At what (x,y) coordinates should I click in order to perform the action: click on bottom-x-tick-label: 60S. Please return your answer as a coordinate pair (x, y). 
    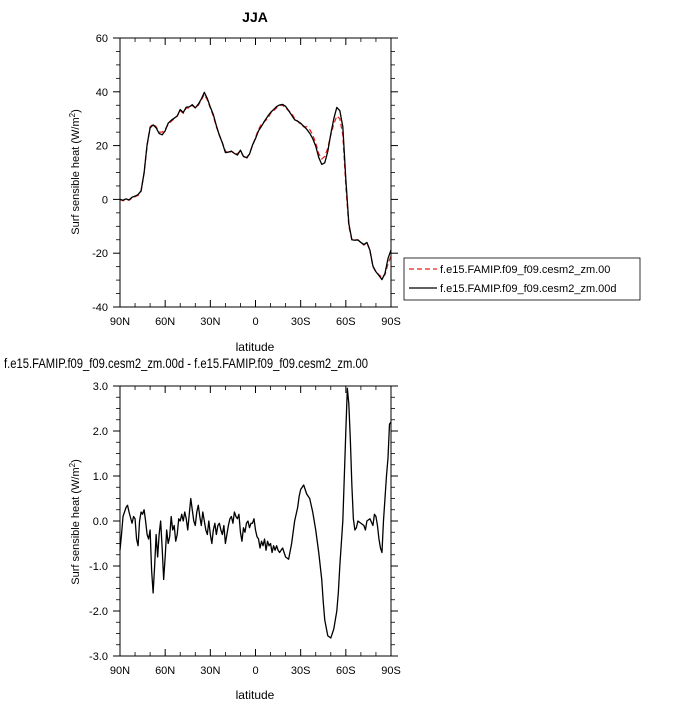
    Looking at the image, I should click on (346, 671).